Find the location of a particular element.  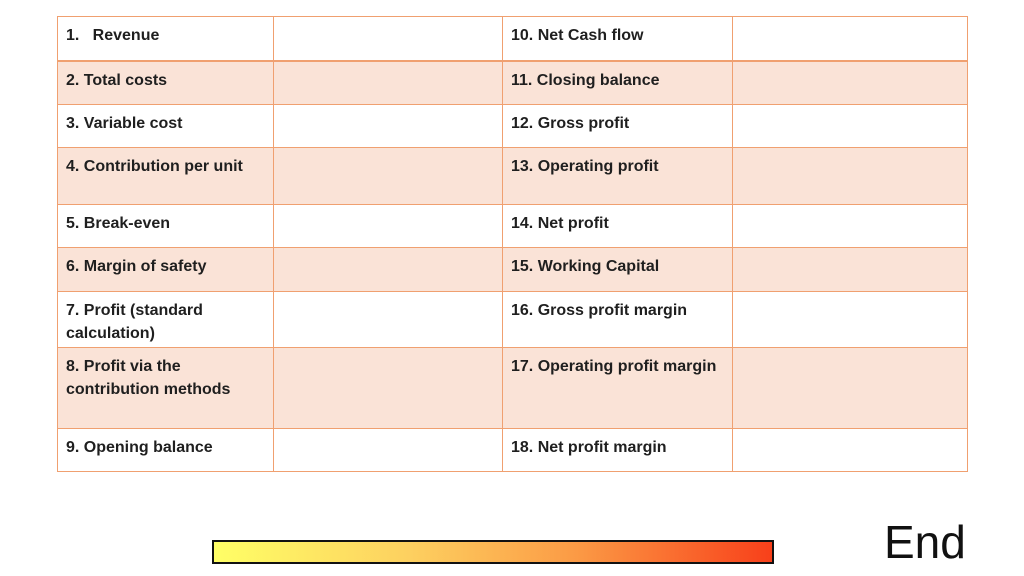

term-cell: 8. Profit via the contribution methods is located at coordinates (165, 388).